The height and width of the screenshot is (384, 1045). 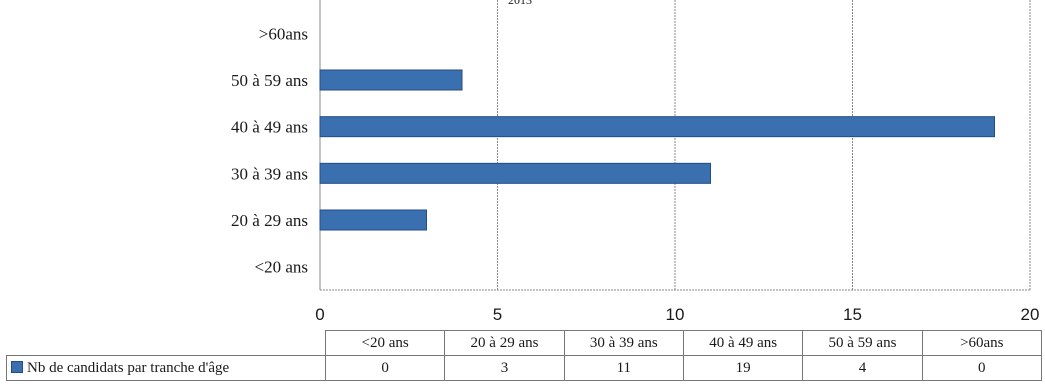 I want to click on legend-cell: Nb de candidats par tranche d'âge, so click(x=166, y=368).